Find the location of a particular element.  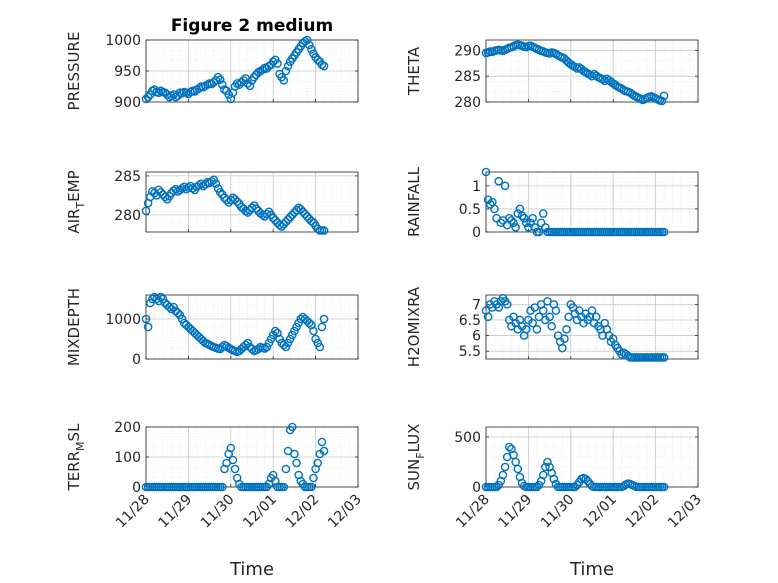

y-axis-label: MIXDEPTH is located at coordinates (74, 327).